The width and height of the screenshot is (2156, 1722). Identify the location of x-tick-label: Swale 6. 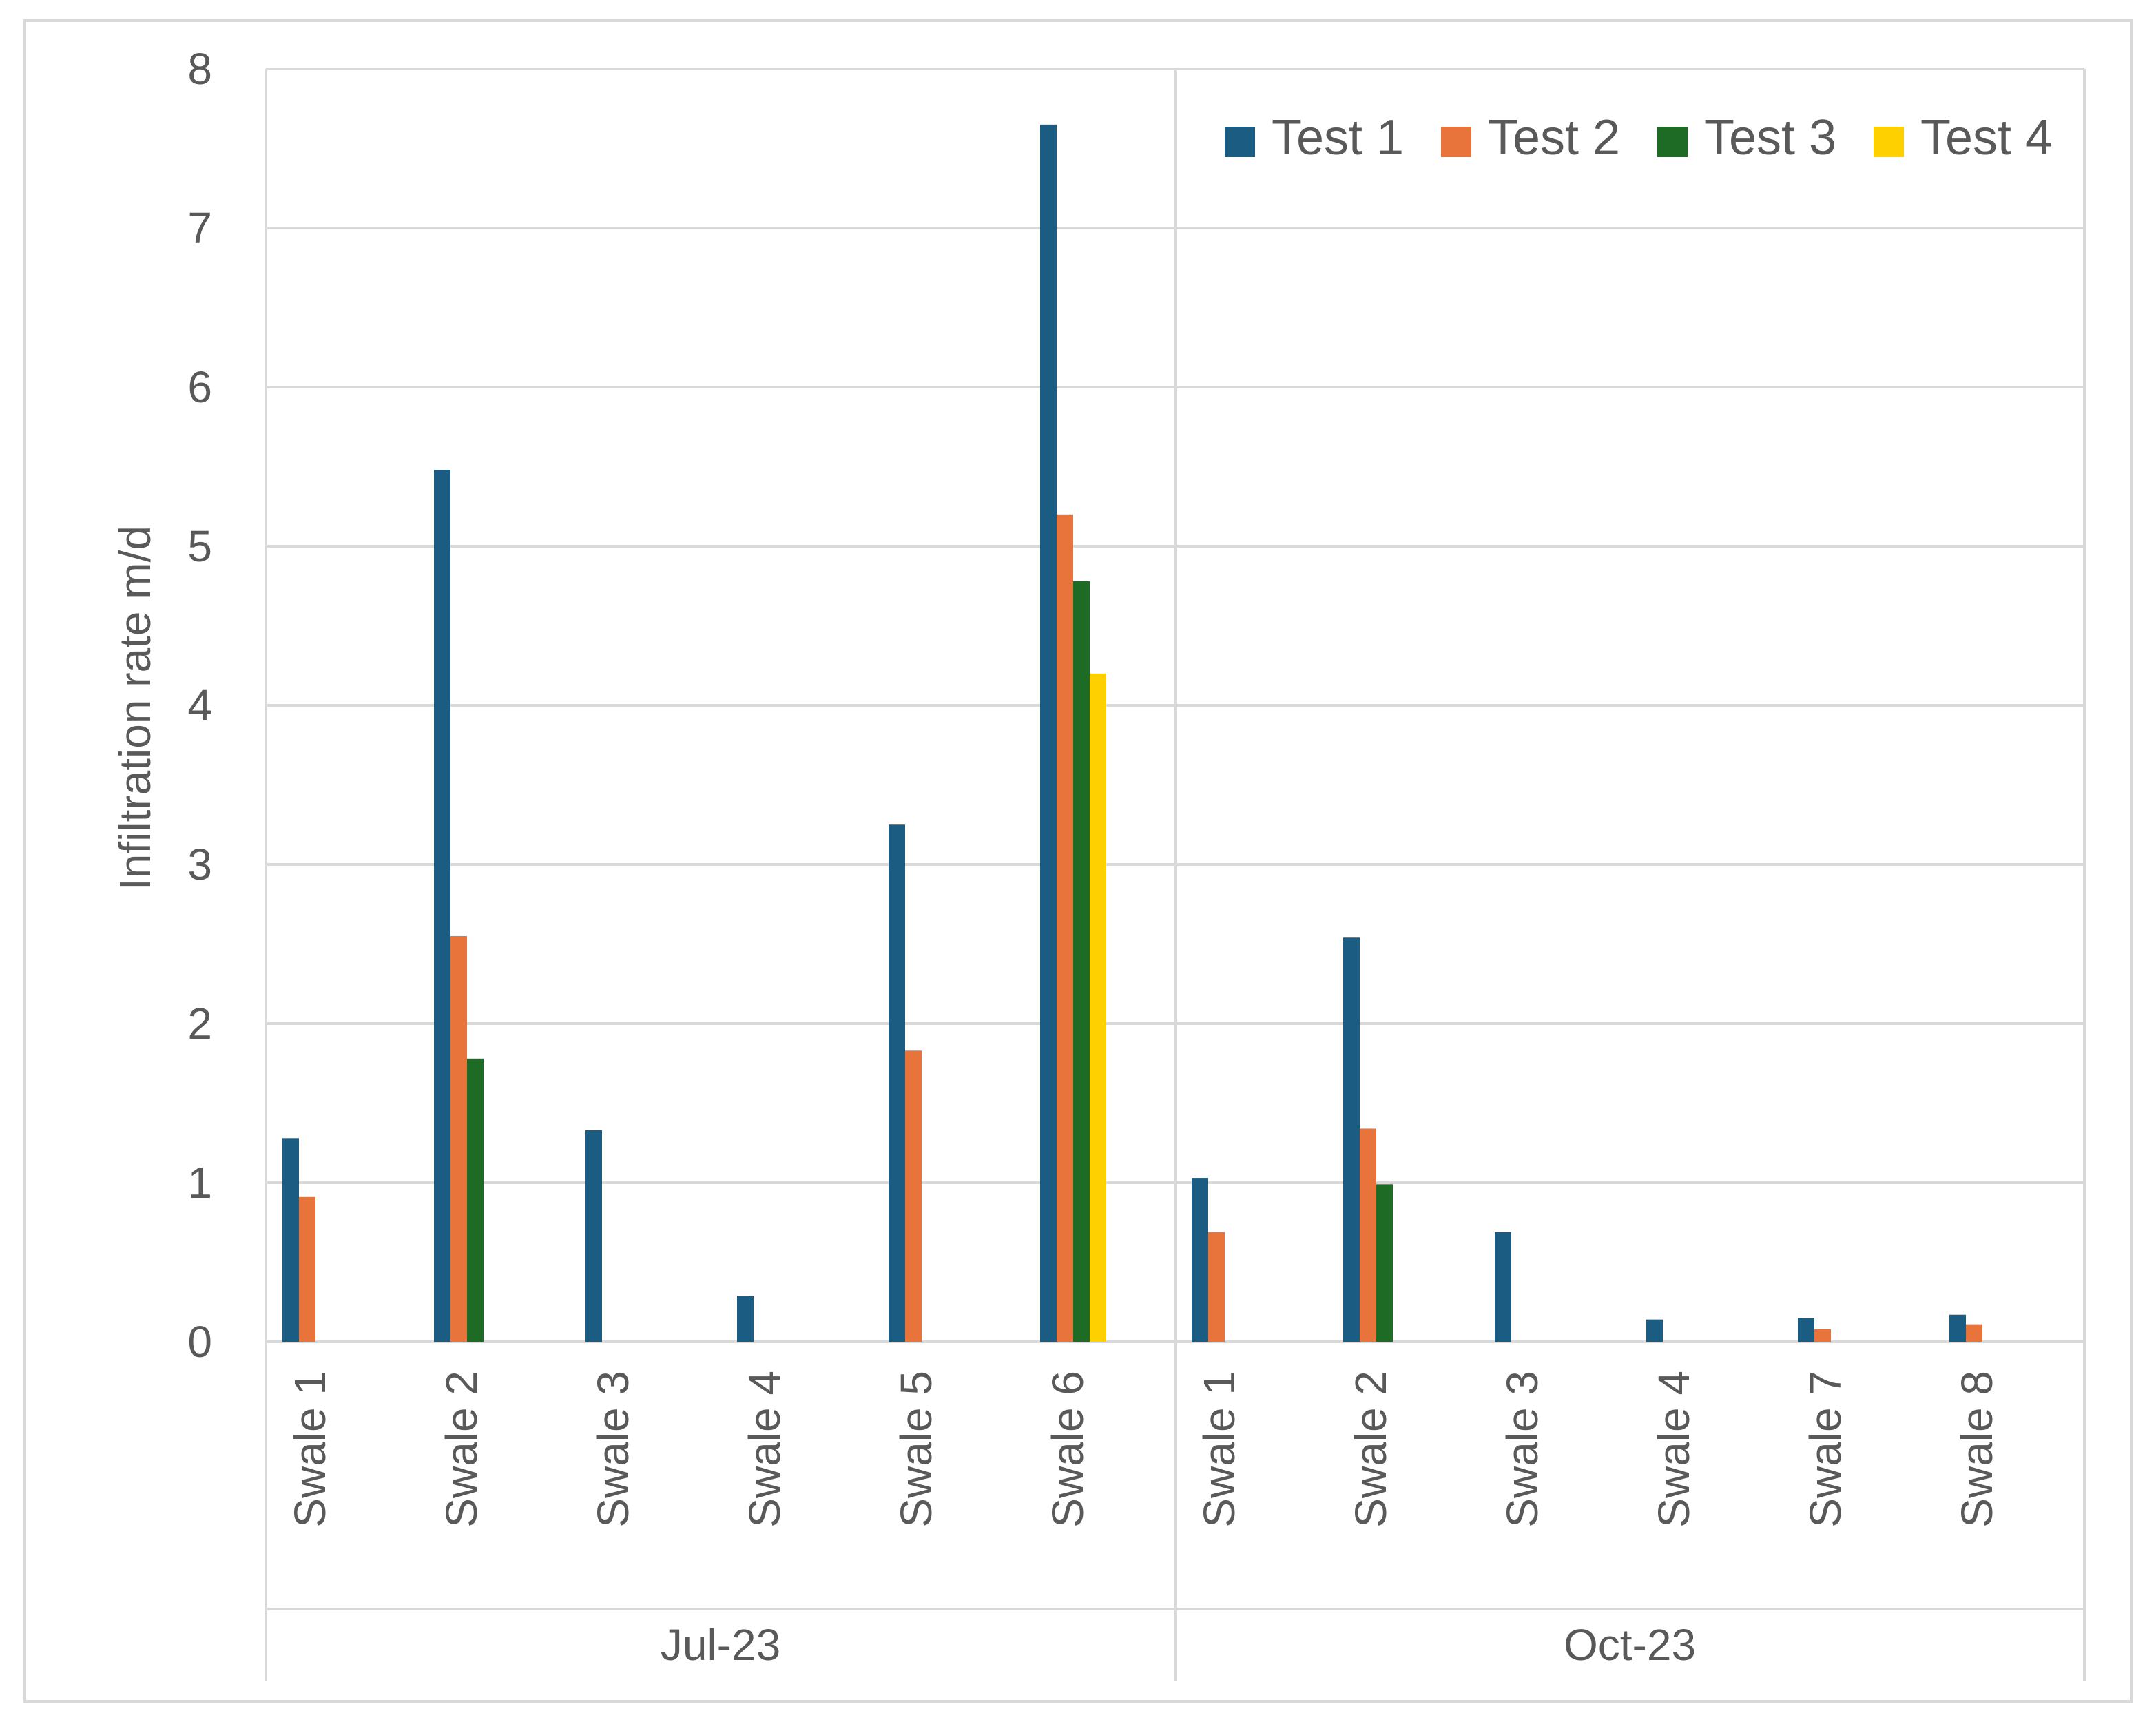
(1067, 1449).